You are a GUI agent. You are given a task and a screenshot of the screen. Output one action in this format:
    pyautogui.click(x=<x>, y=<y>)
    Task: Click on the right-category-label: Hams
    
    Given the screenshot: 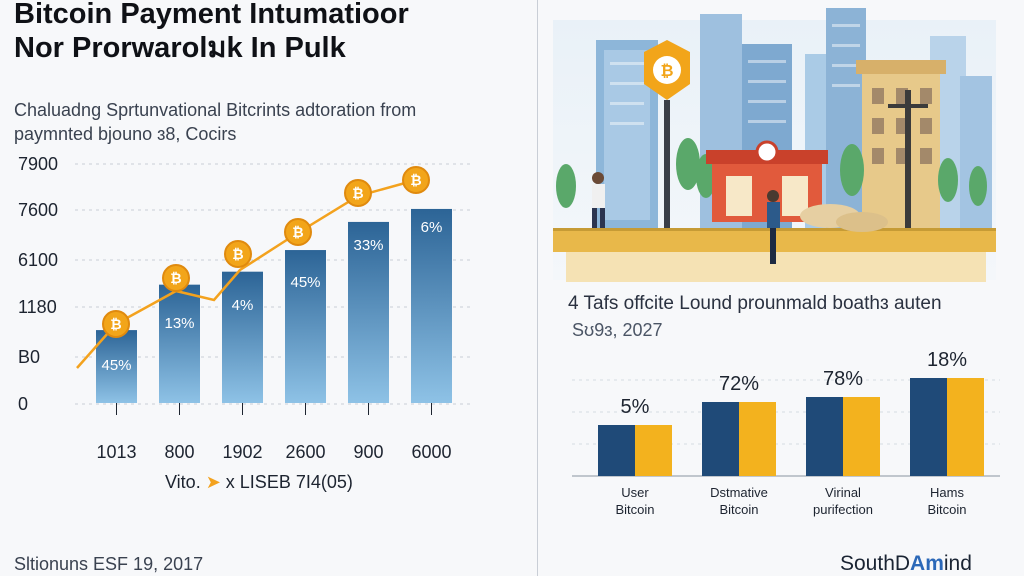 What is the action you would take?
    pyautogui.click(x=947, y=492)
    